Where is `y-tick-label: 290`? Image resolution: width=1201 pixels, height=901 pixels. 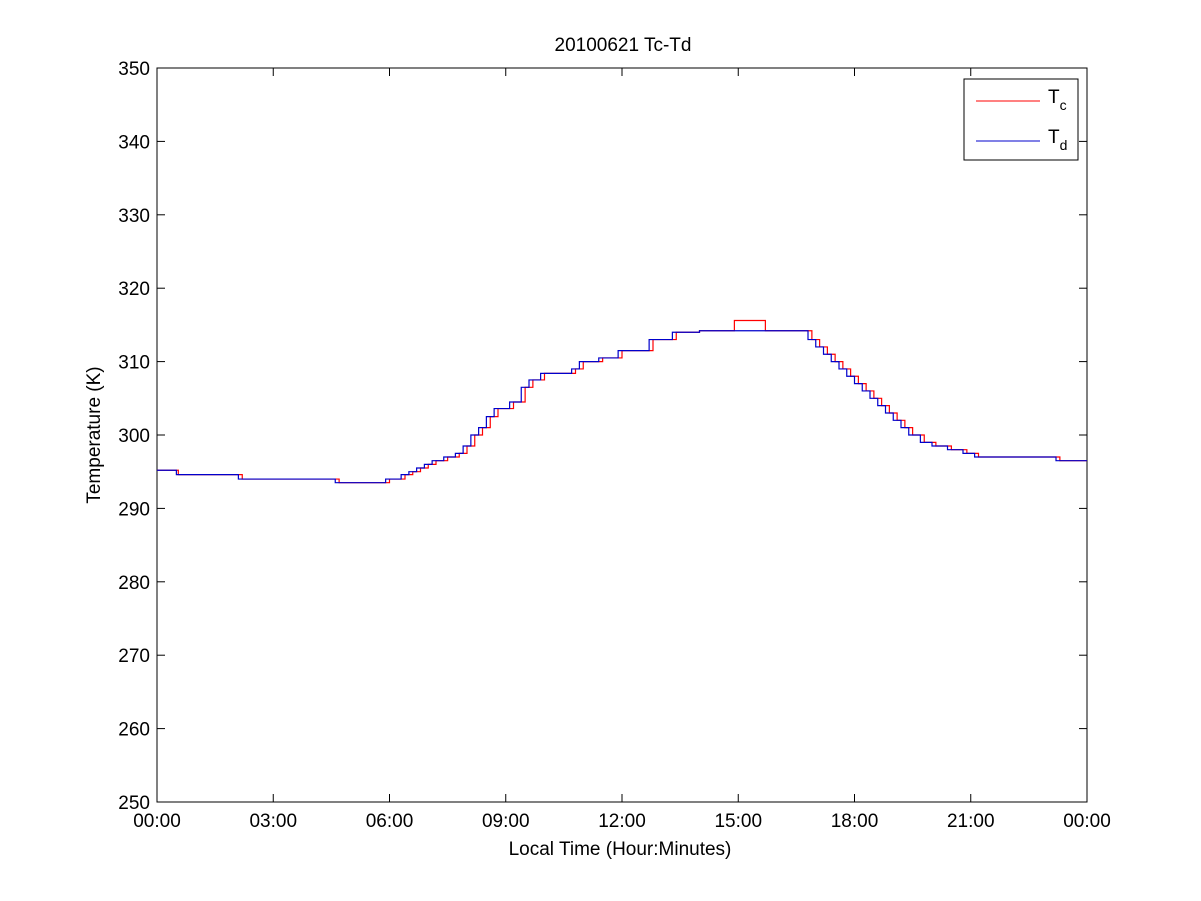
y-tick-label: 290 is located at coordinates (134, 509).